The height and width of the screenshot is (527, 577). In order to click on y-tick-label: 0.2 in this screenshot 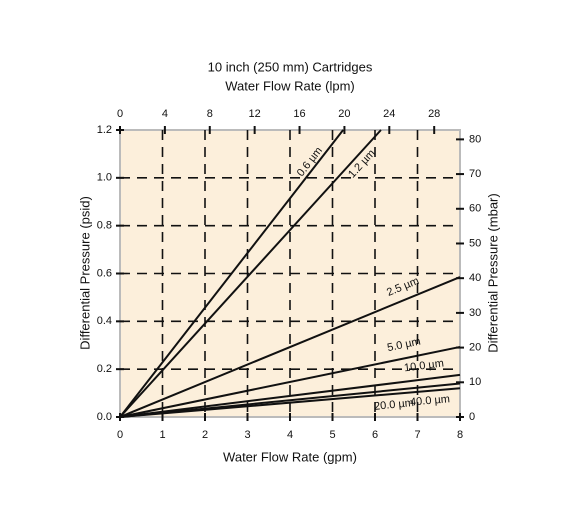, I will do `click(104, 369)`.